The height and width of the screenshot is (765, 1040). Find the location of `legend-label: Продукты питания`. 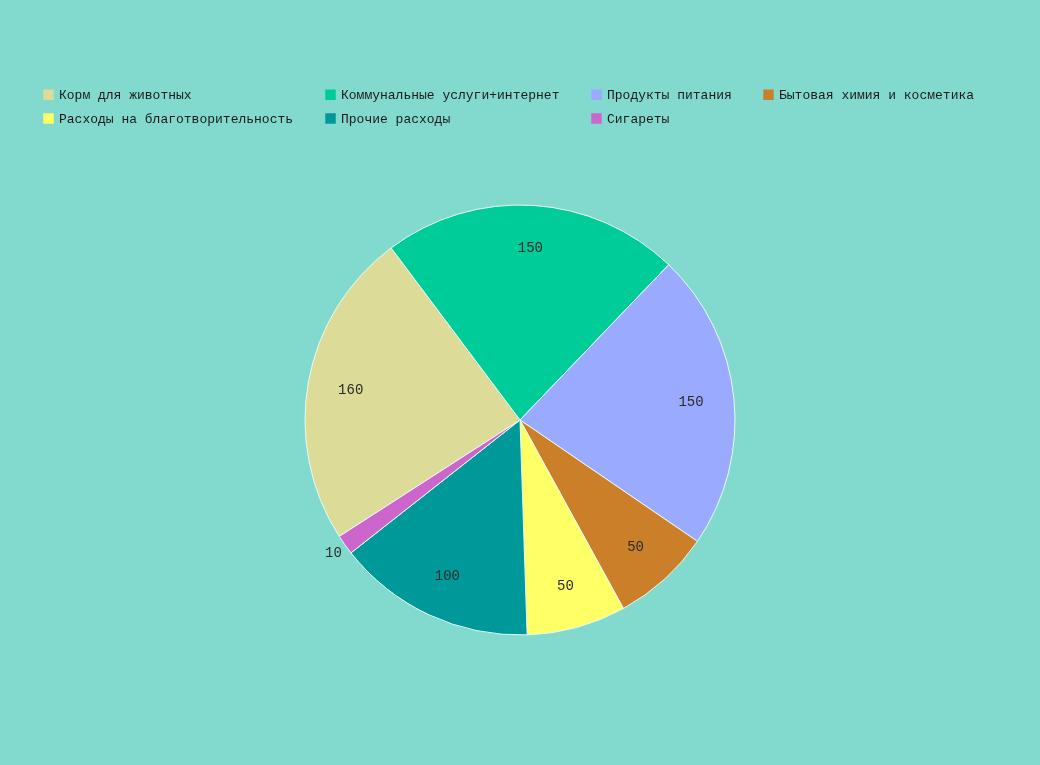

legend-label: Продукты питания is located at coordinates (669, 95).